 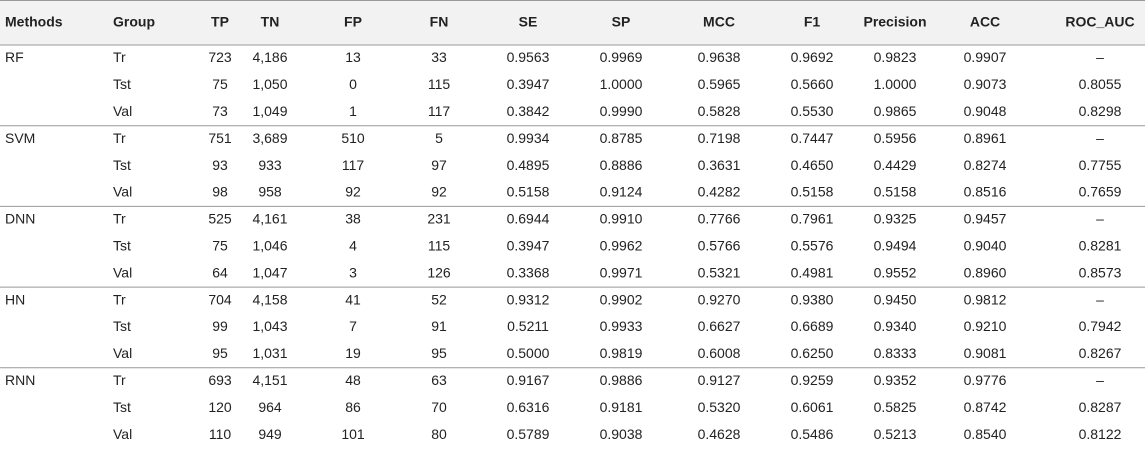 What do you see at coordinates (269, 245) in the screenshot?
I see `value-cell: 1,046` at bounding box center [269, 245].